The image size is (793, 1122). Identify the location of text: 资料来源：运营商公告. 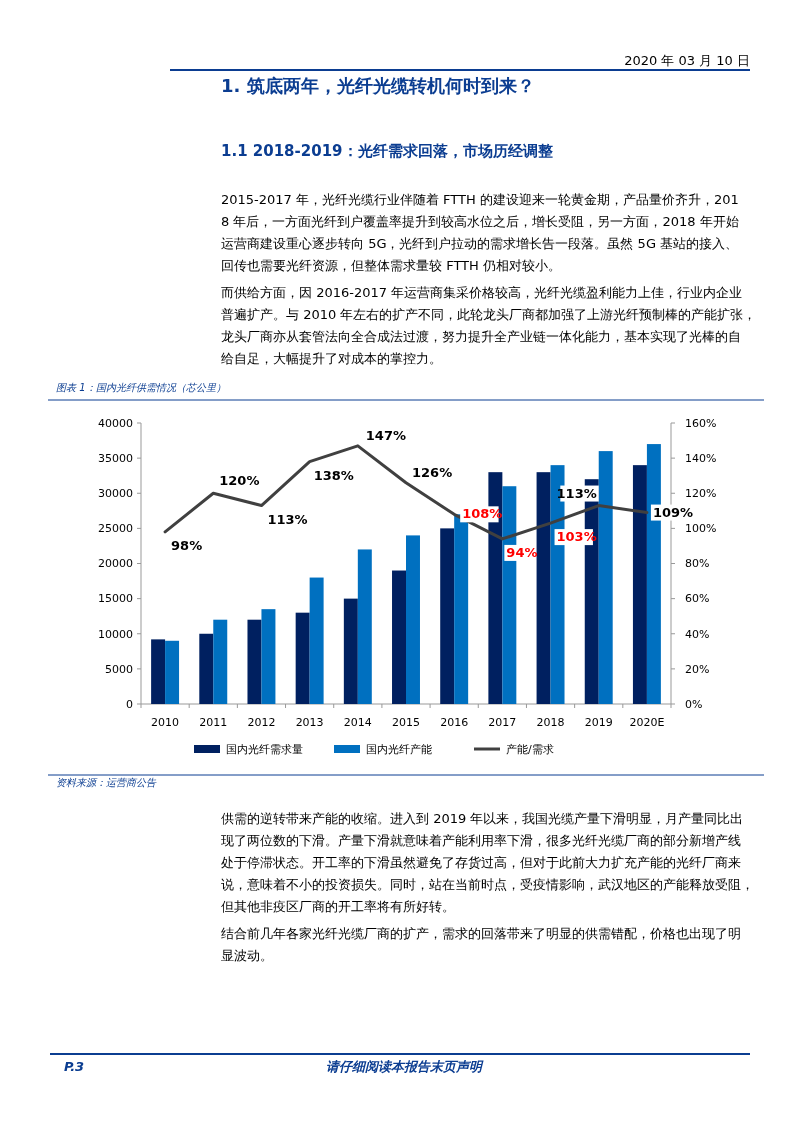
(106, 782).